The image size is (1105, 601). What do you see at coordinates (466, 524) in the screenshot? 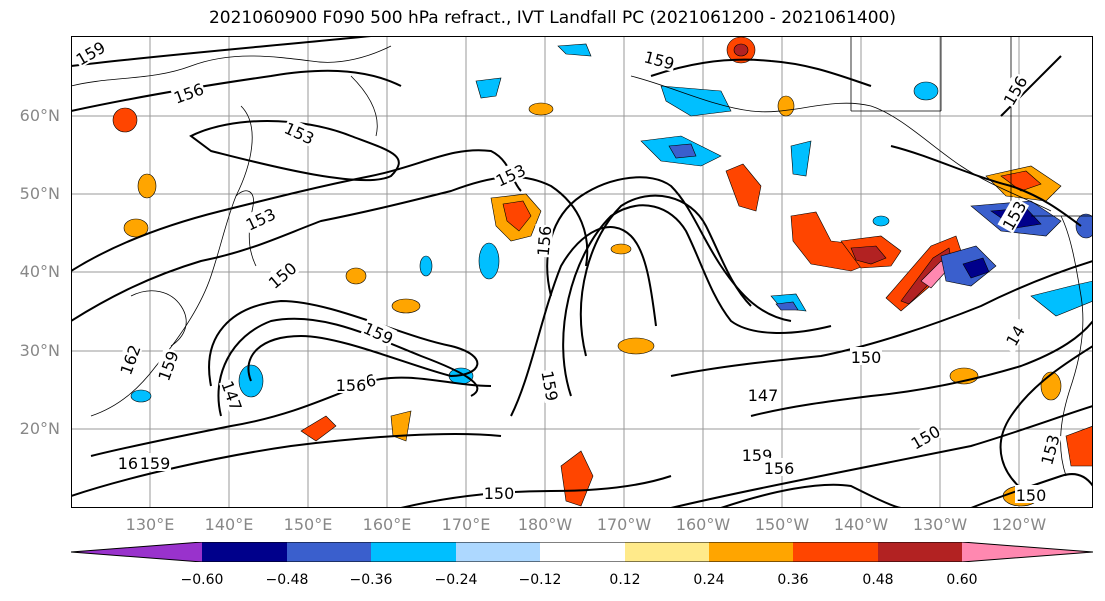
I see `longitude-label: 170°E` at bounding box center [466, 524].